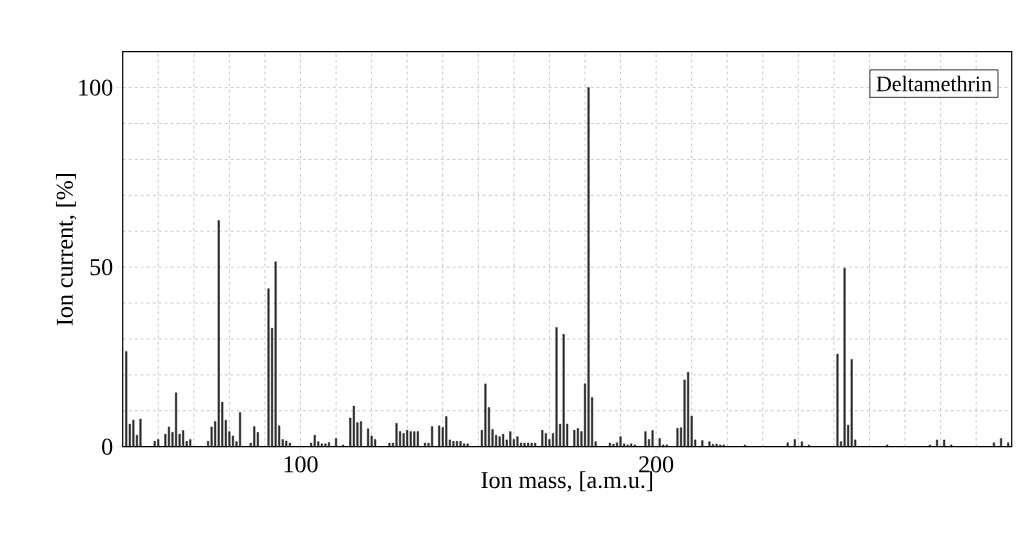 This screenshot has height=535, width=1019. Describe the element at coordinates (101, 267) in the screenshot. I see `y-tick-label: 50` at that location.